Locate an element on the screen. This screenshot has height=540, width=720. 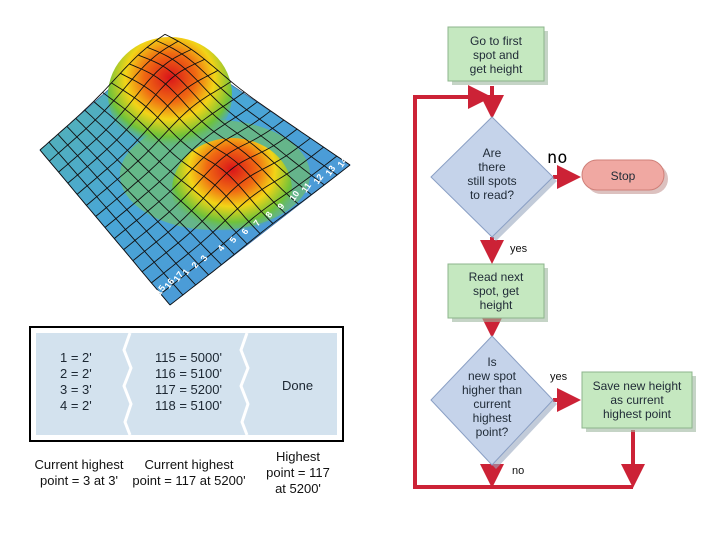
caption-line: point = 3 at 3' is located at coordinates (79, 480).